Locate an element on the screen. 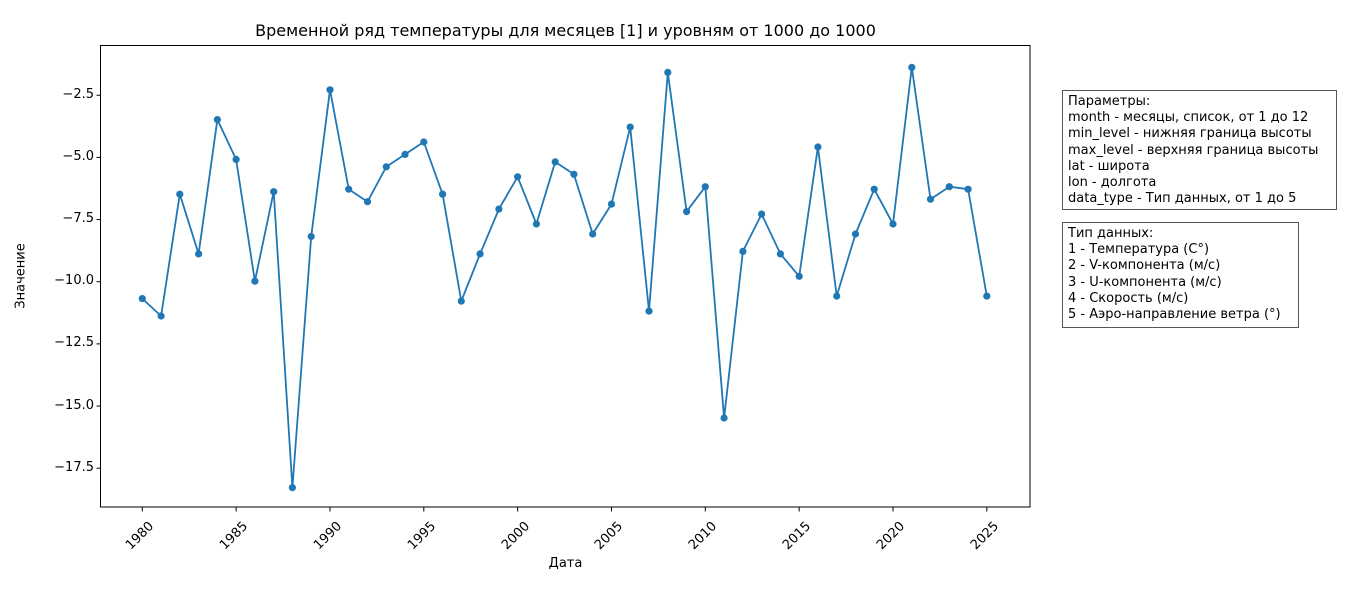 Image resolution: width=1359 pixels, height=602 pixels. note-line: min_level - нижняя граница высоты is located at coordinates (1190, 134).